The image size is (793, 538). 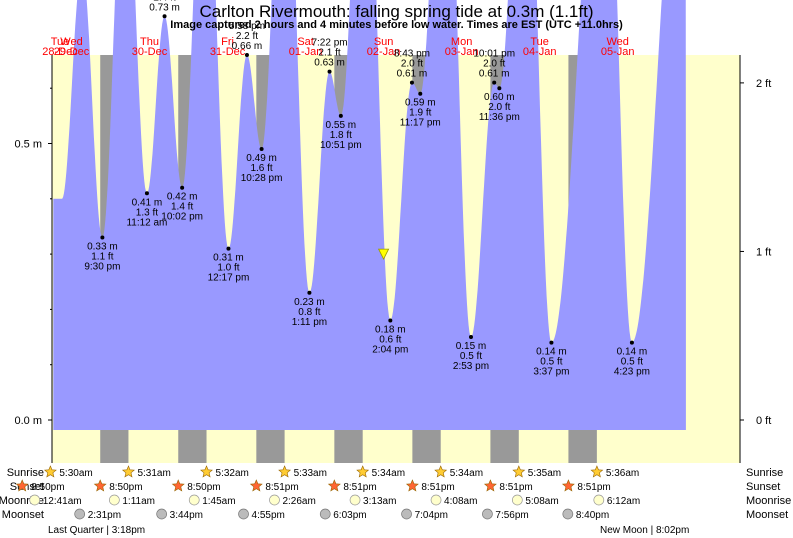 I want to click on moonset-time: 4:55pm, so click(x=268, y=515).